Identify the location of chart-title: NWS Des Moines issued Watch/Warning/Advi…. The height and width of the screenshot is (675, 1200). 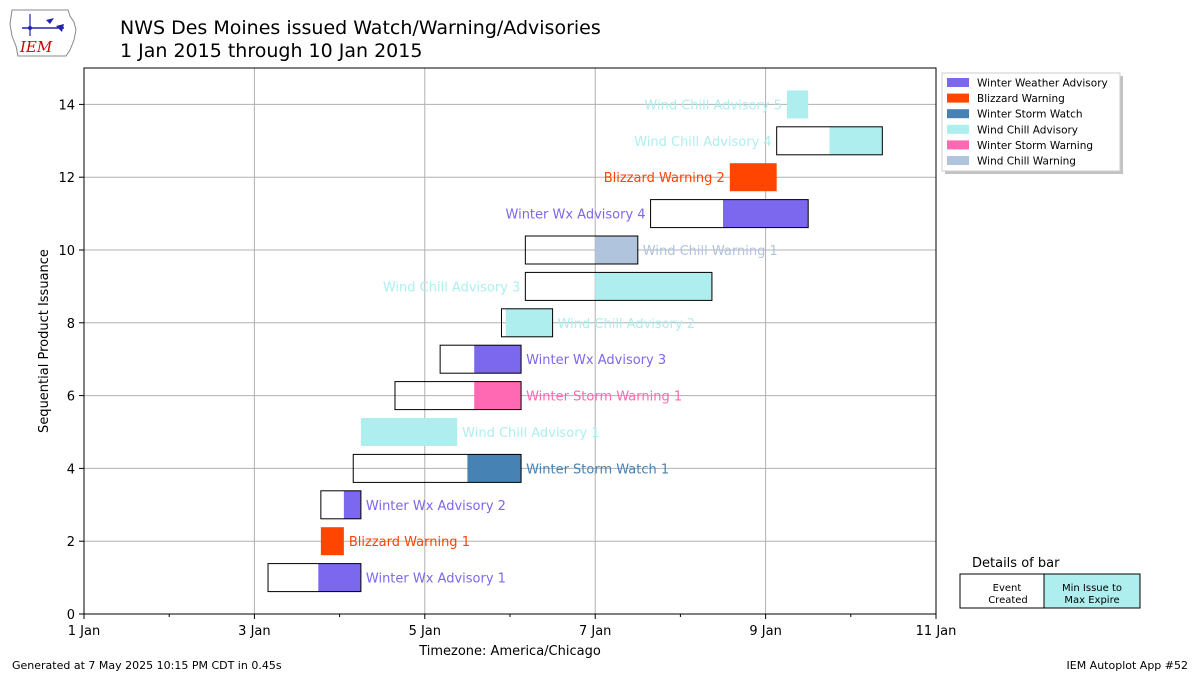
(360, 28).